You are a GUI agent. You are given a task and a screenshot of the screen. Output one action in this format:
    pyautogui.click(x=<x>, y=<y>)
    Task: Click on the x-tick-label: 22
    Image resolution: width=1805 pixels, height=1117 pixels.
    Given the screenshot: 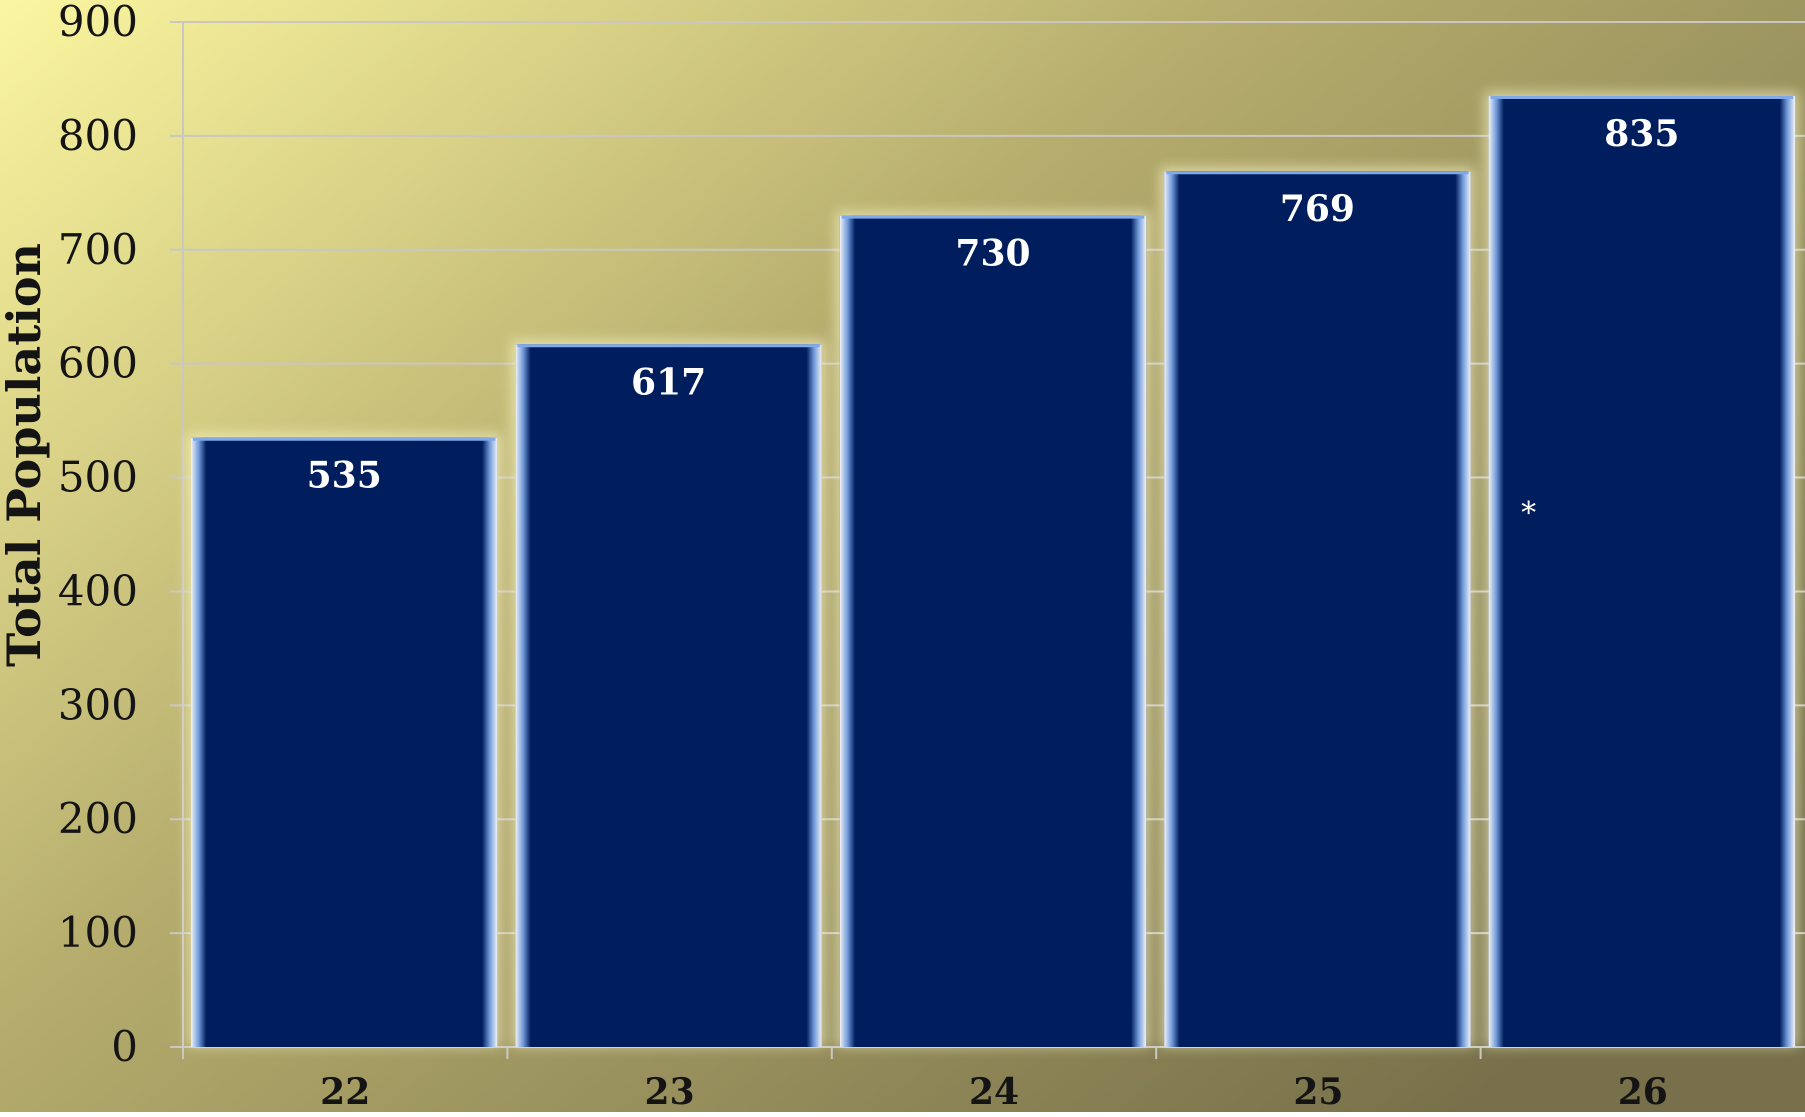 What is the action you would take?
    pyautogui.click(x=345, y=1091)
    